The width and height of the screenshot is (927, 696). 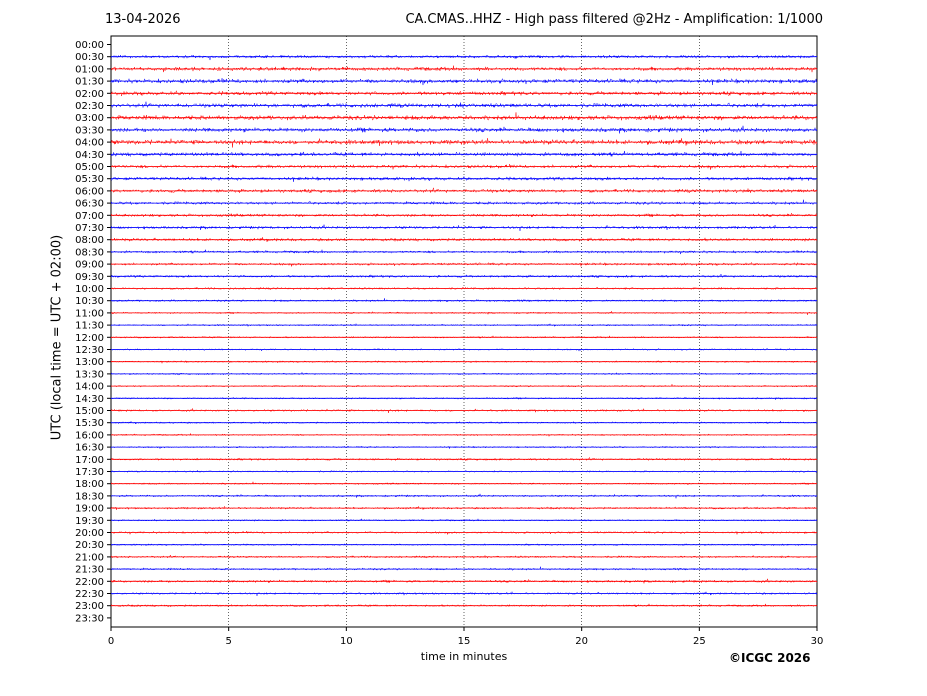 What do you see at coordinates (89, 435) in the screenshot?
I see `y-tick-label: 16:00` at bounding box center [89, 435].